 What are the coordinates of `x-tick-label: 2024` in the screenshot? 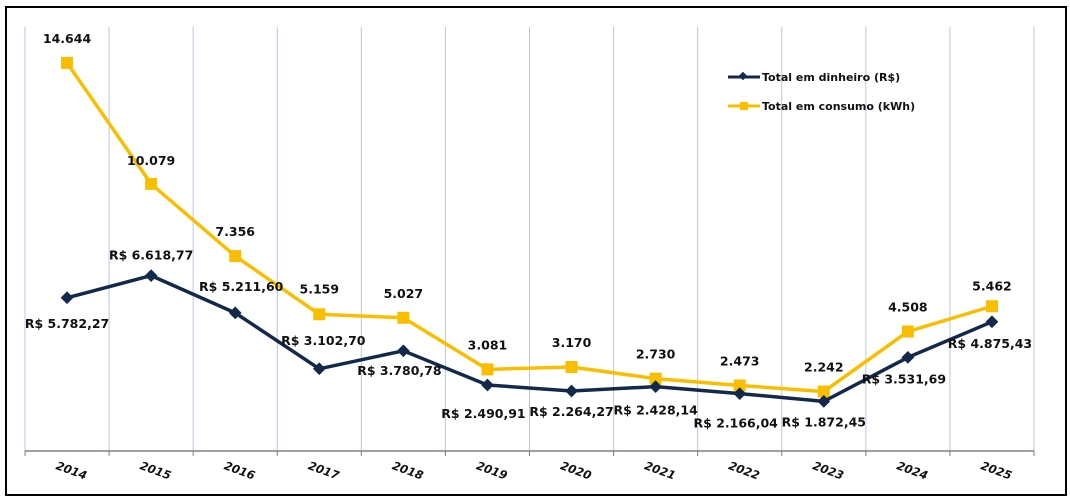 It's located at (912, 470).